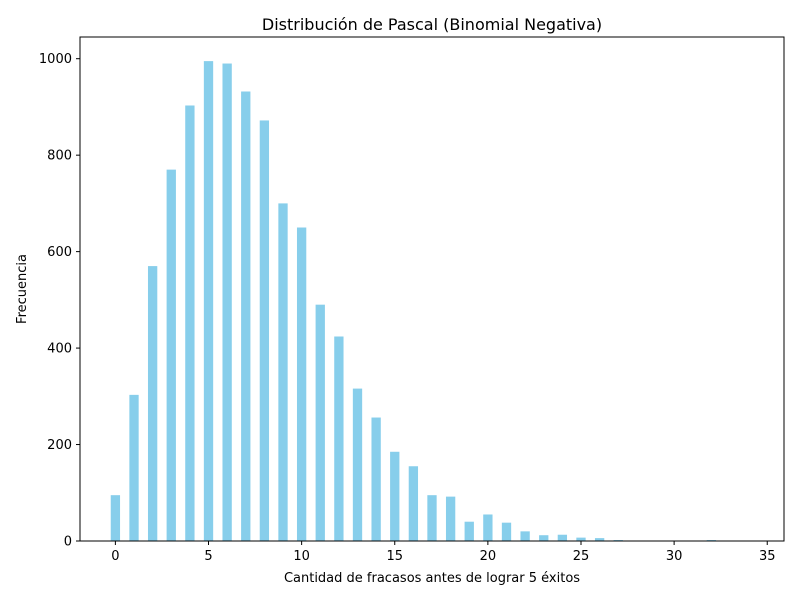 The image size is (800, 600). What do you see at coordinates (55, 59) in the screenshot?
I see `y-tick-label: 1000` at bounding box center [55, 59].